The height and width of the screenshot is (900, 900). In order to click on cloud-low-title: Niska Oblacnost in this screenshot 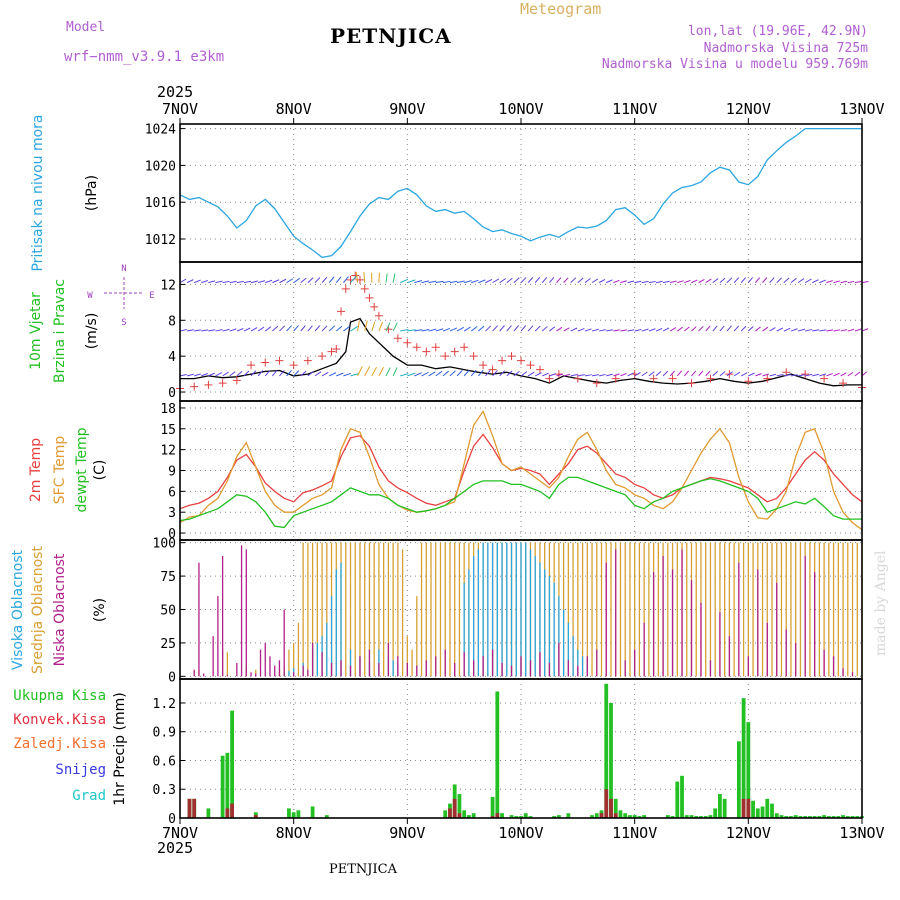, I will do `click(60, 609)`.